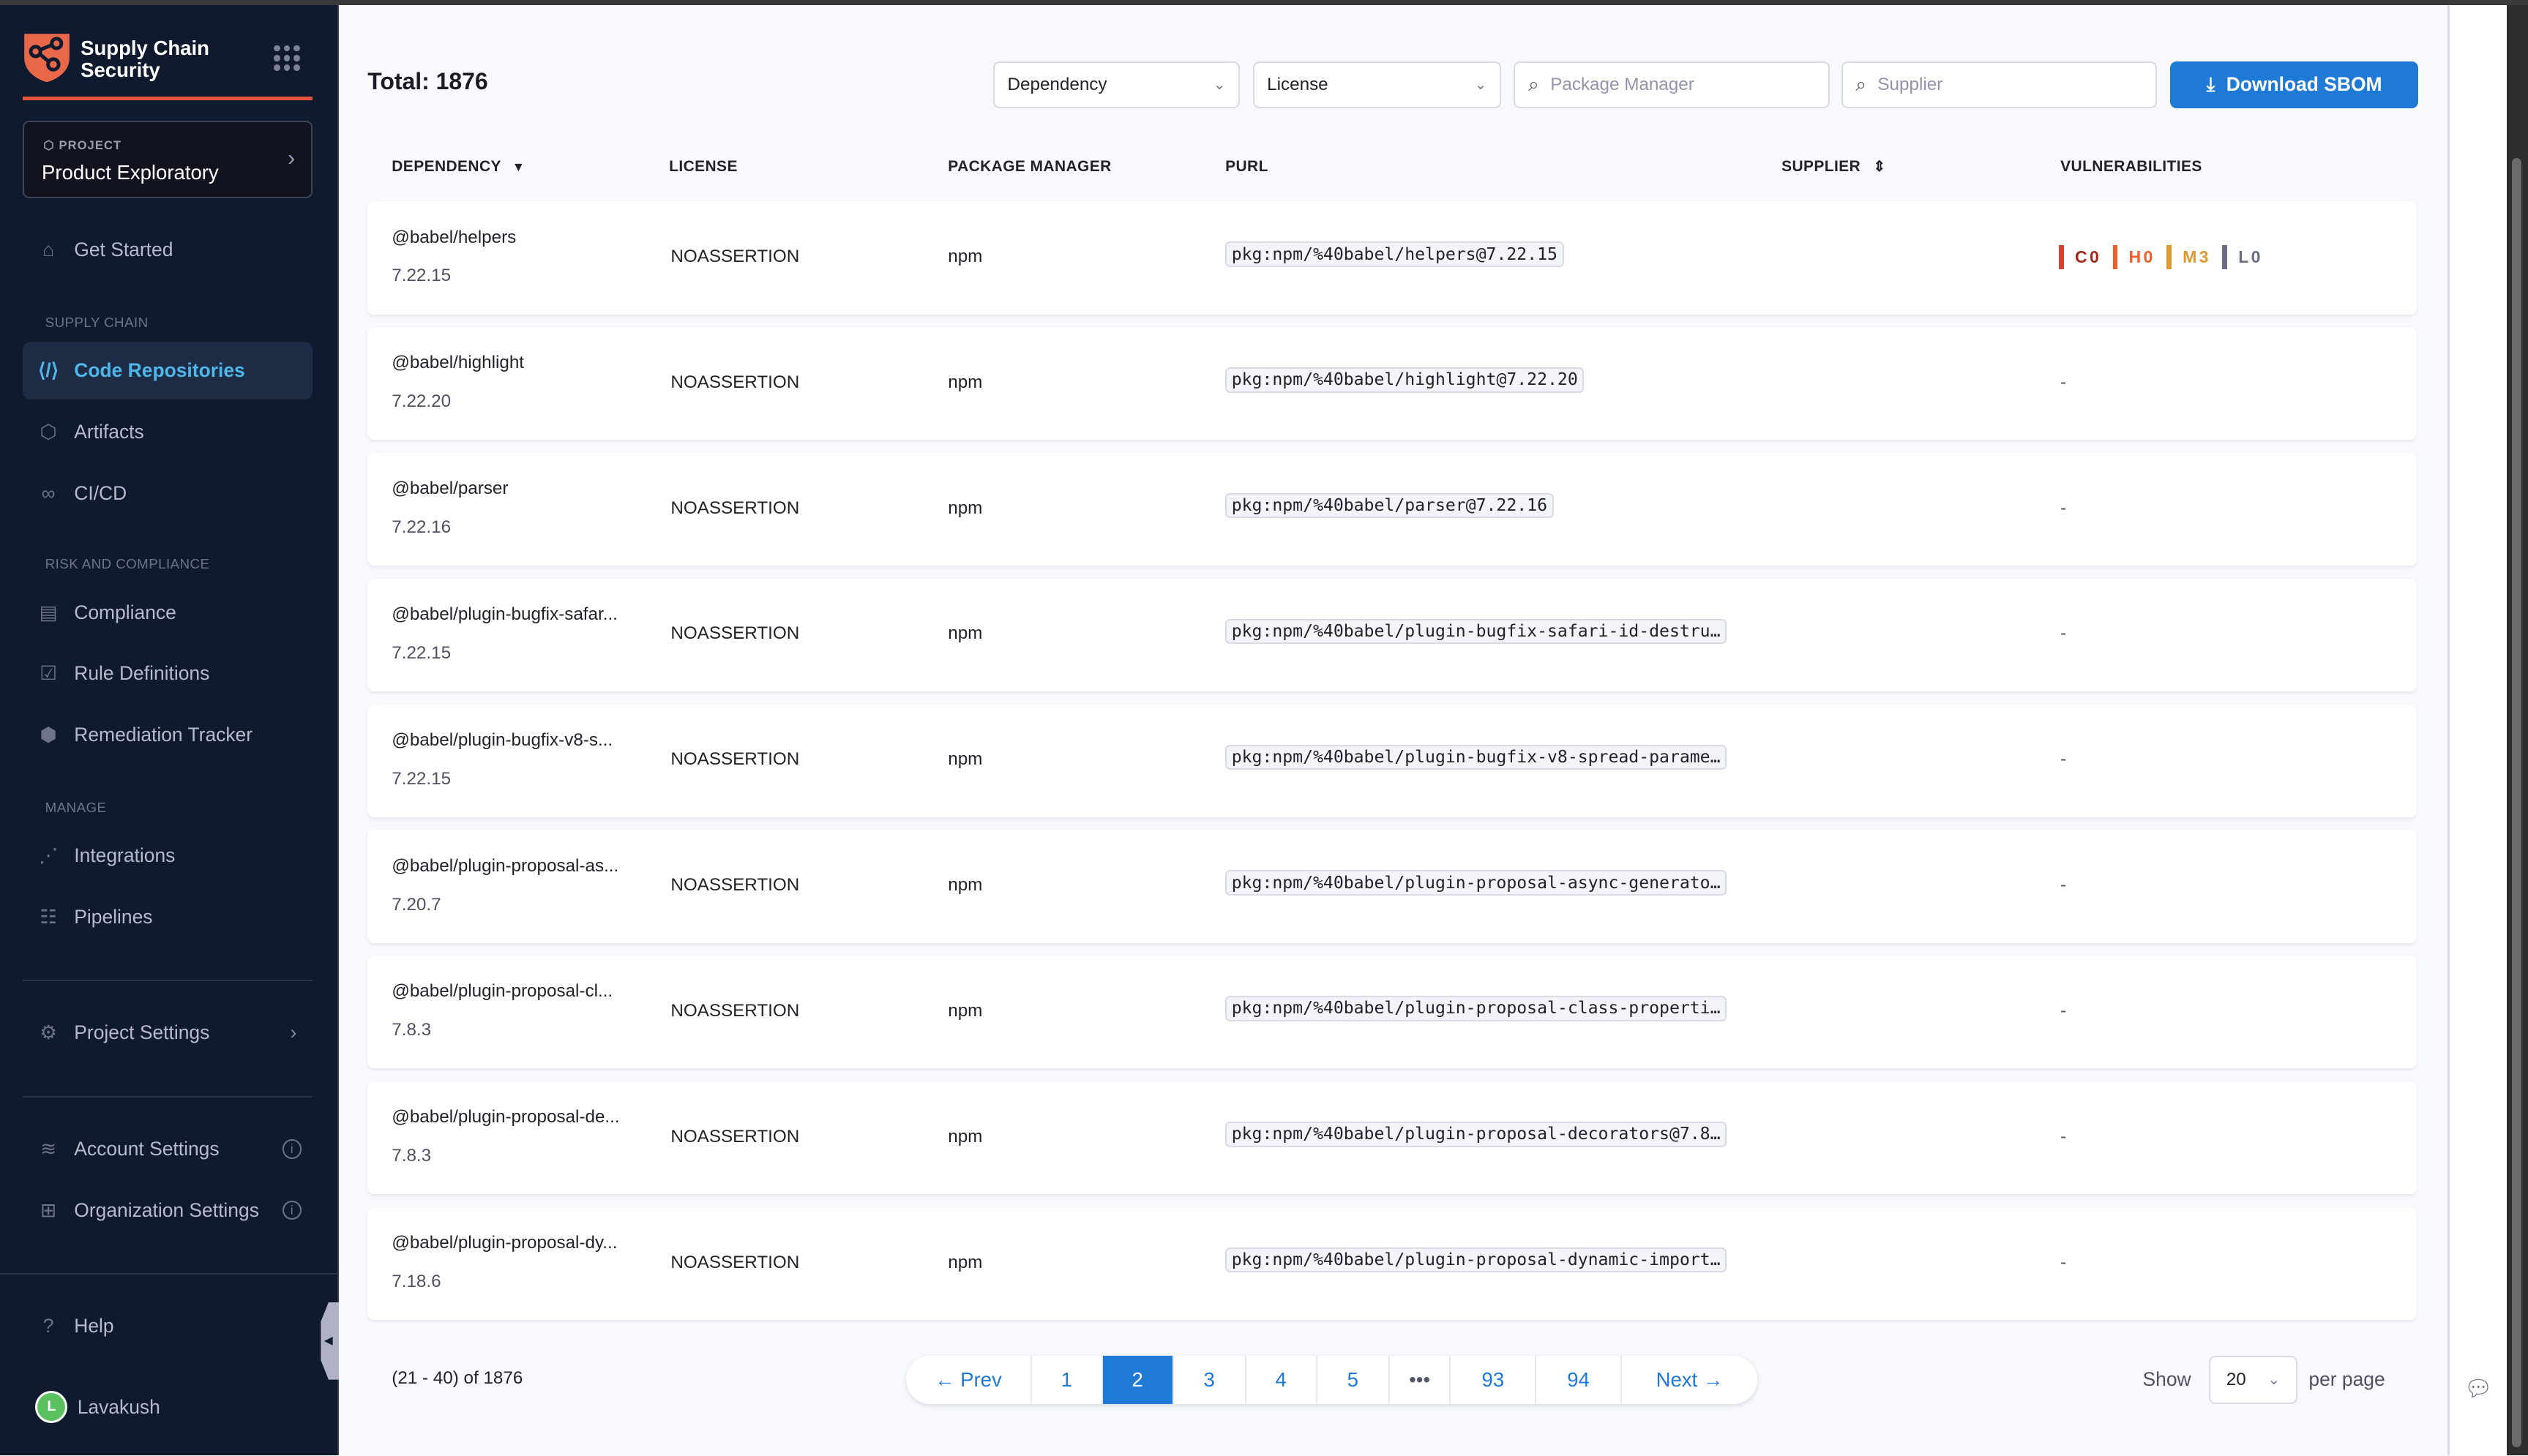  Describe the element at coordinates (168, 735) in the screenshot. I see `sidebar-item-remediation-tracker: ⬢ Remediation Tracker` at that location.